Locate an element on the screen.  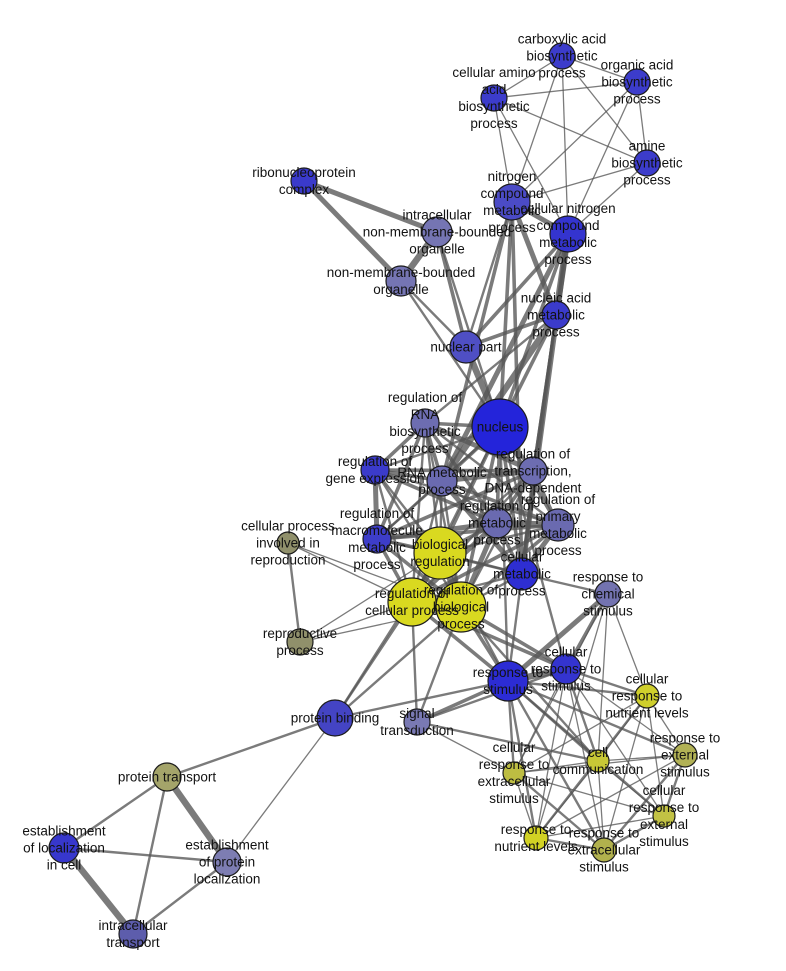
node-ca is located at coordinates (562, 56).